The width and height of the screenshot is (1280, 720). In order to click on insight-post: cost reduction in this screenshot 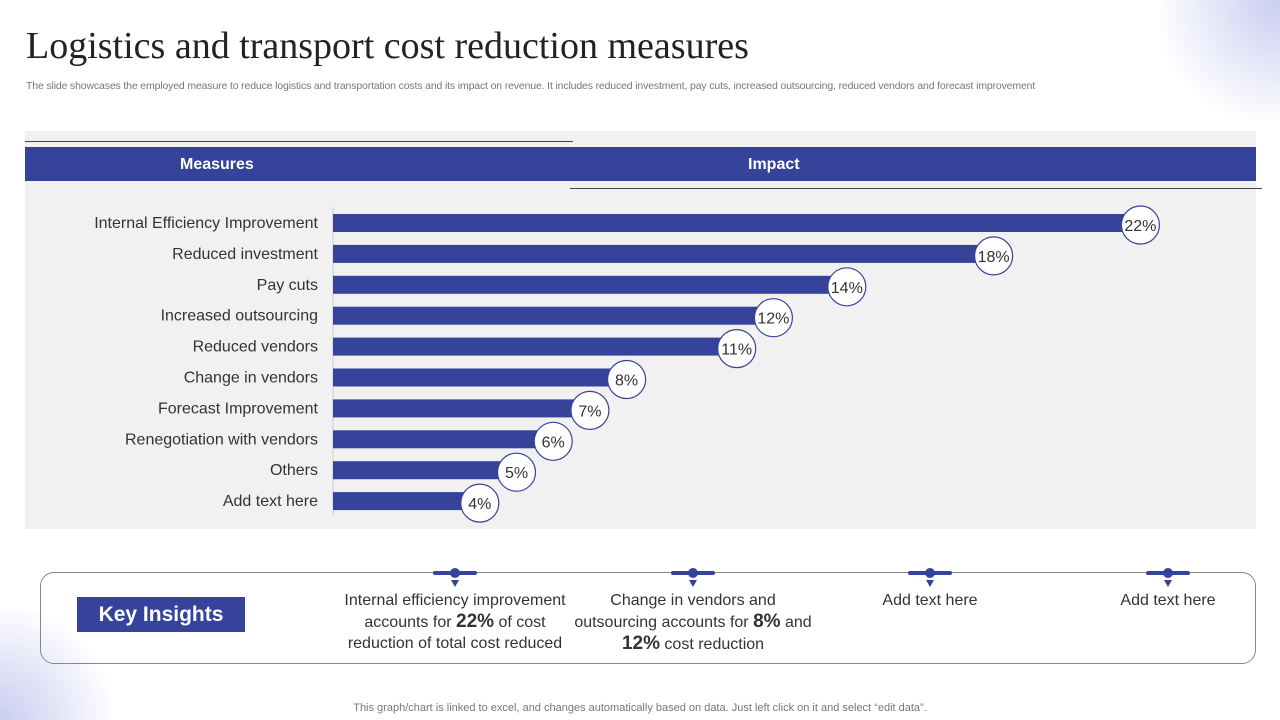, I will do `click(712, 644)`.